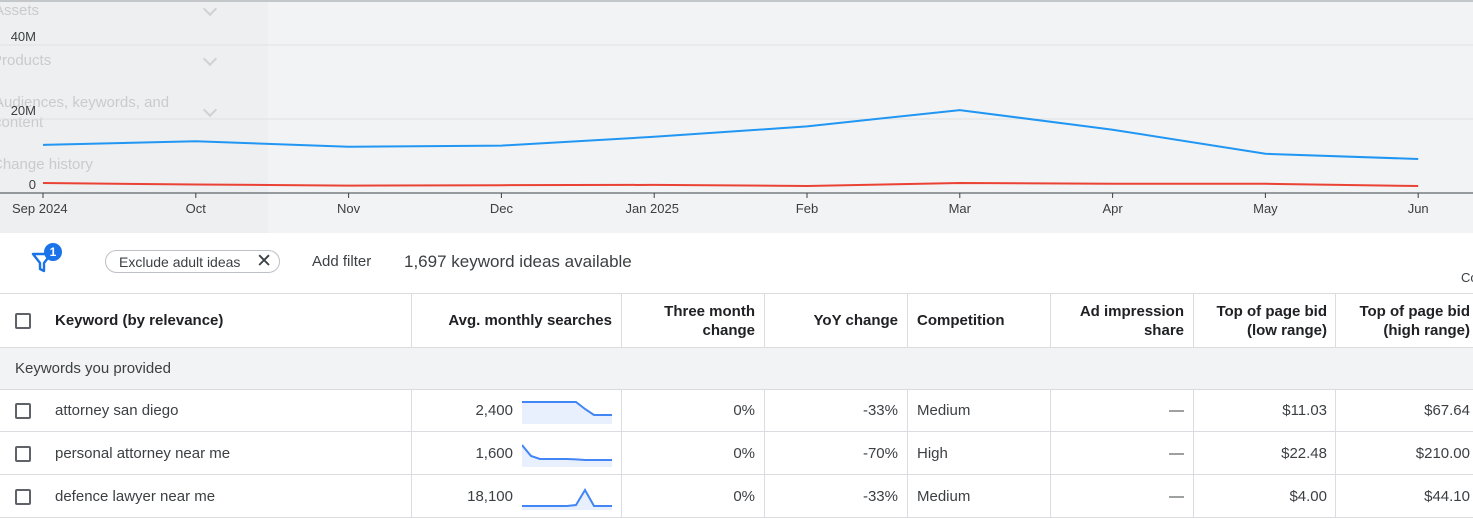  What do you see at coordinates (143, 453) in the screenshot?
I see `keyword-cell: personal attorney near me` at bounding box center [143, 453].